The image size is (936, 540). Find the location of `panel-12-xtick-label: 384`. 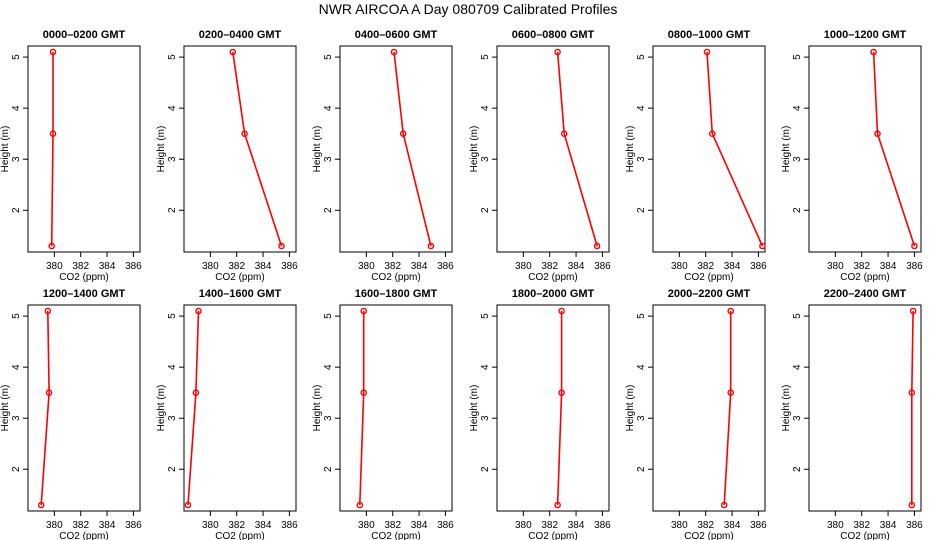

panel-12-xtick-label: 384 is located at coordinates (888, 525).